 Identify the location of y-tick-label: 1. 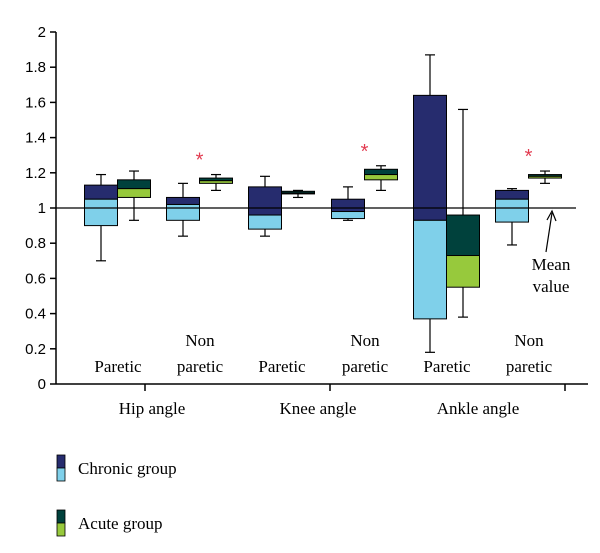
(42, 208).